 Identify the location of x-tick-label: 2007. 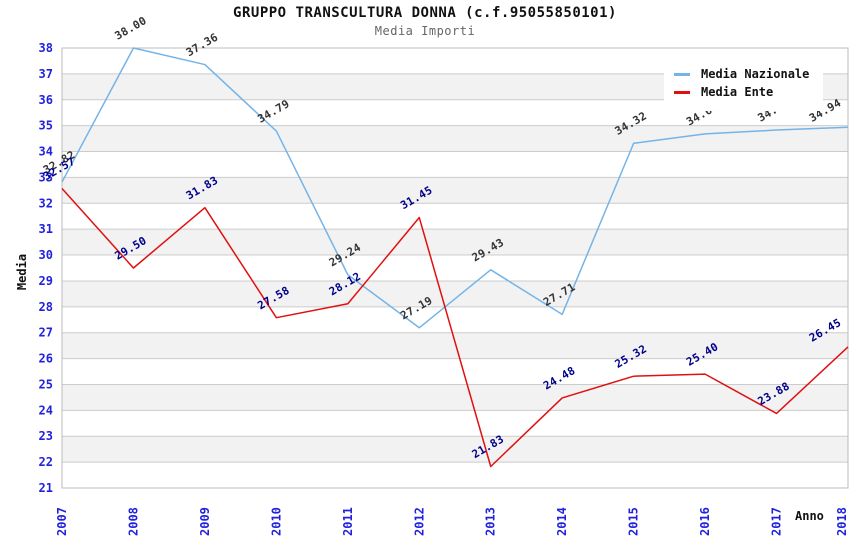
(62, 521).